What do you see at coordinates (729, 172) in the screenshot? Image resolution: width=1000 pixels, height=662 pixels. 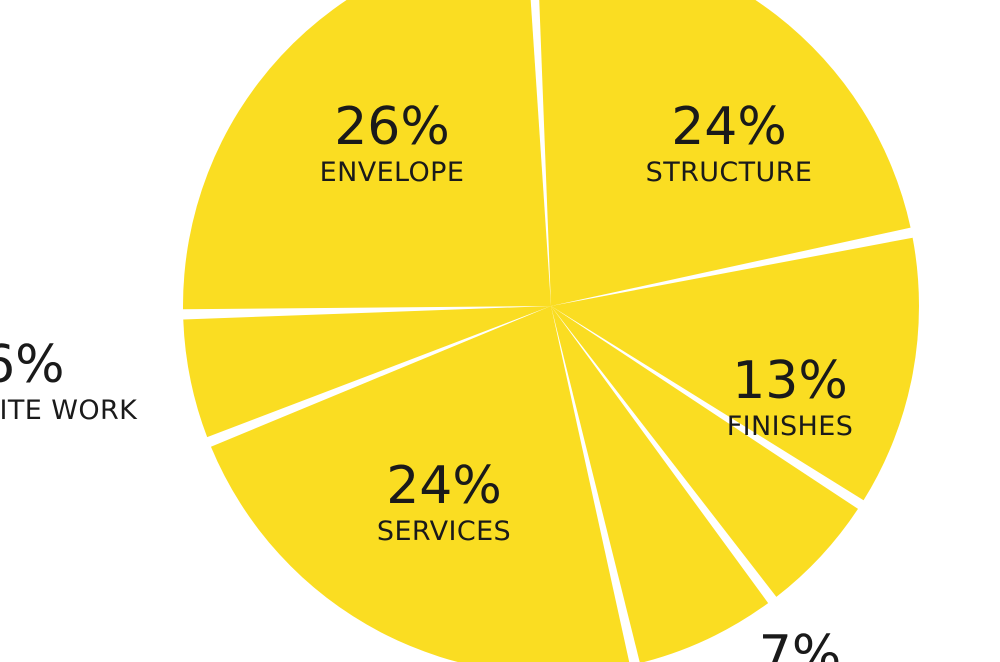 I see `slice-name-structure: STRUCTURE` at bounding box center [729, 172].